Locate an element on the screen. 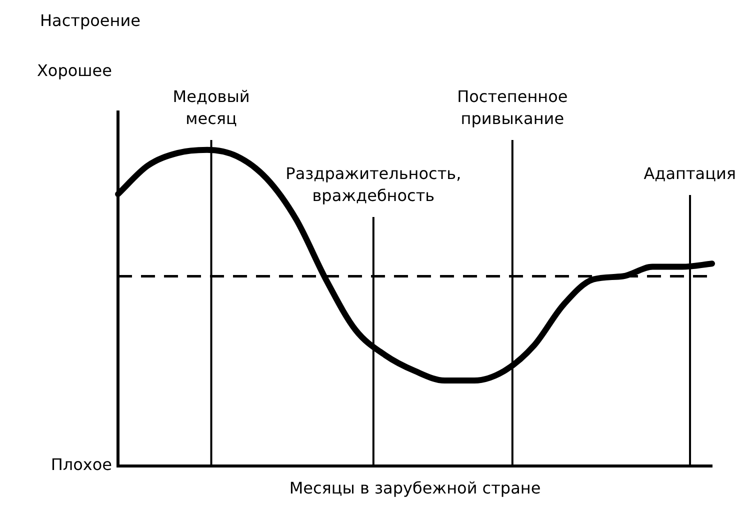 The image size is (740, 511). x-axis-title: Месяцы в зарубежной стране is located at coordinates (415, 488).